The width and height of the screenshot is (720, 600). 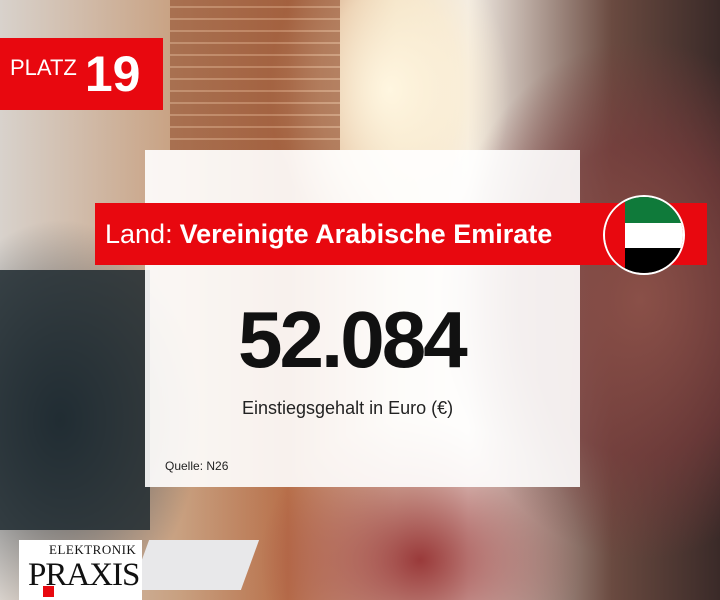 What do you see at coordinates (75, 400) in the screenshot?
I see `background-photo-monitor` at bounding box center [75, 400].